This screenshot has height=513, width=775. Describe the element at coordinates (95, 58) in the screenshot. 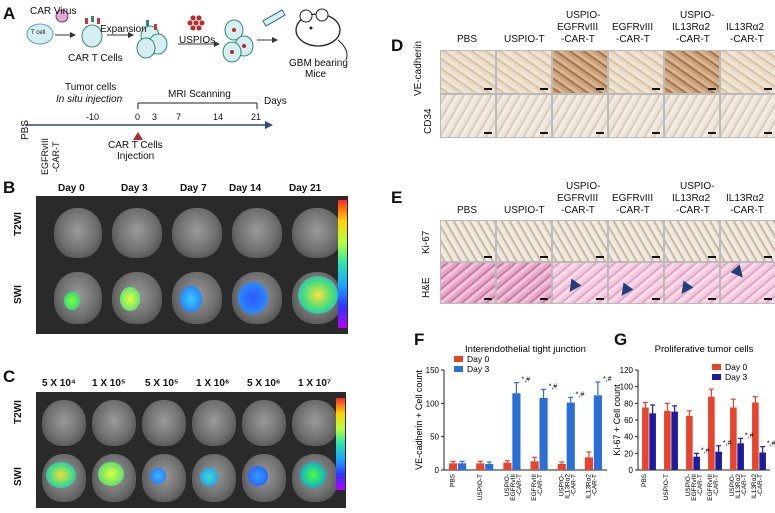

I see `car-t-cells-label: CAR T Cells` at that location.